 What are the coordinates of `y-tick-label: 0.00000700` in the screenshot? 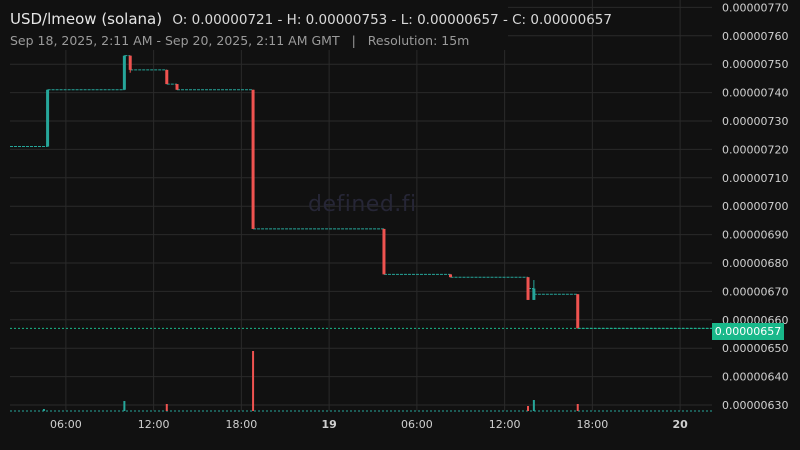 It's located at (755, 206).